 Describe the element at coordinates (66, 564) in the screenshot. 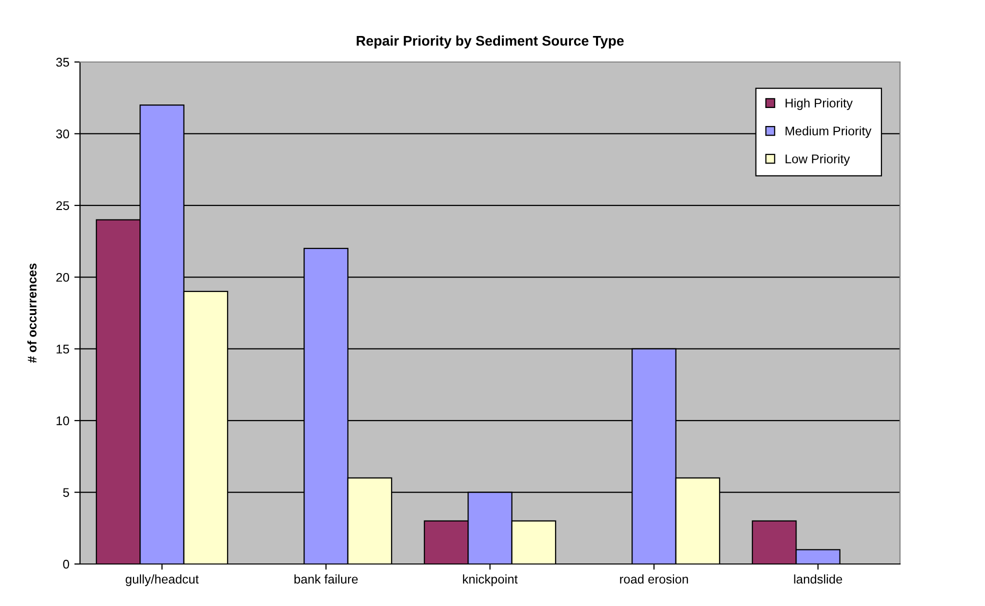

I see `y-tick-label: 0` at that location.